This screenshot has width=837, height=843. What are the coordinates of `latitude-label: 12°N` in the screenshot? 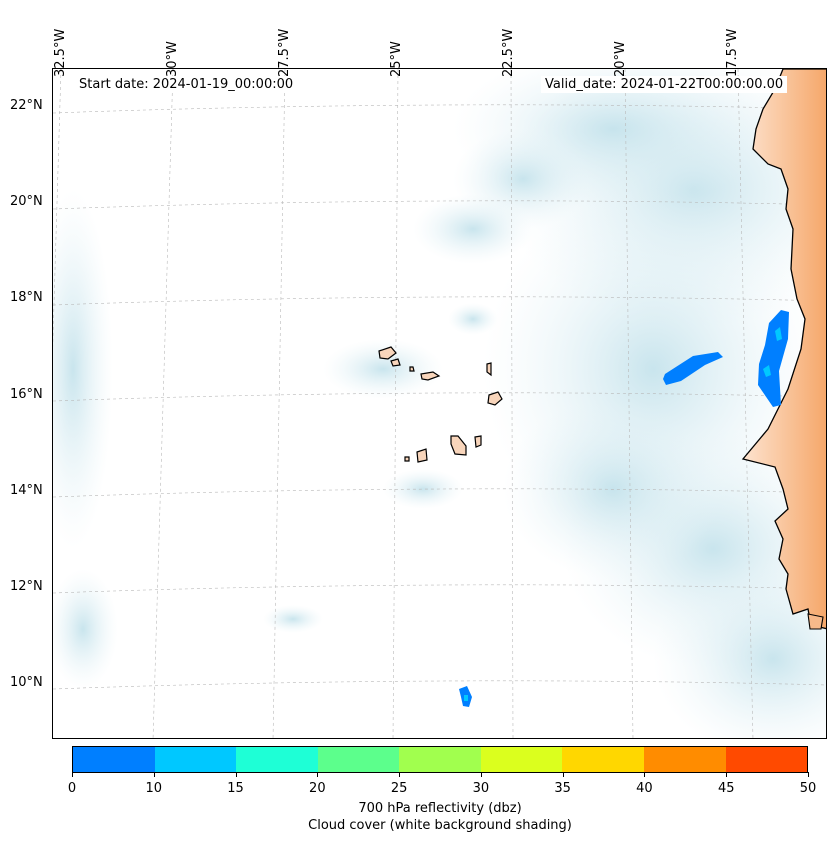 It's located at (26, 586).